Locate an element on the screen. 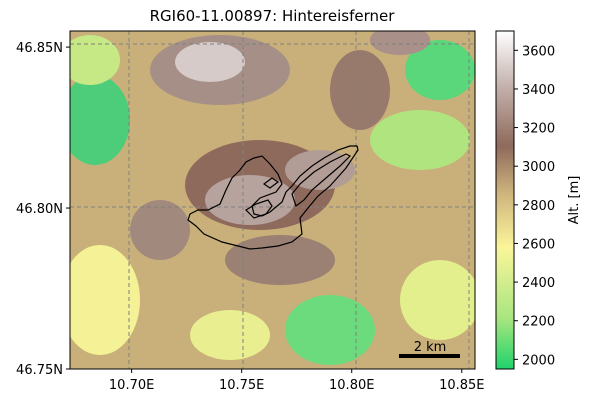  scale-bar-label: 2 km is located at coordinates (430, 347).